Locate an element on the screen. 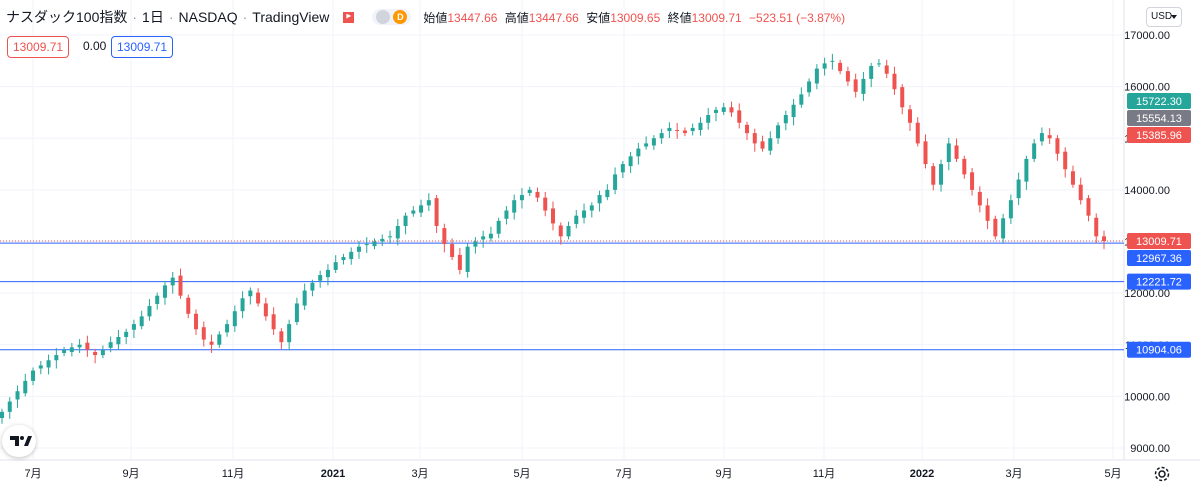 This screenshot has height=491, width=1200. x-tick-label: 9月 is located at coordinates (130, 474).